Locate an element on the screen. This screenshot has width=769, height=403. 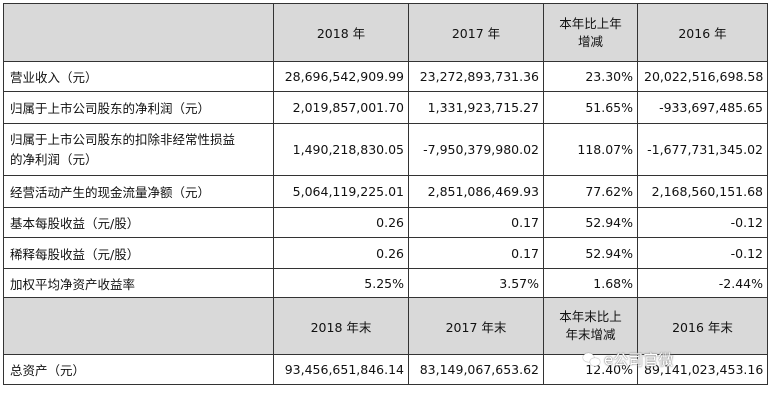
cell-2016: 2,168,560,151.68 is located at coordinates (702, 191).